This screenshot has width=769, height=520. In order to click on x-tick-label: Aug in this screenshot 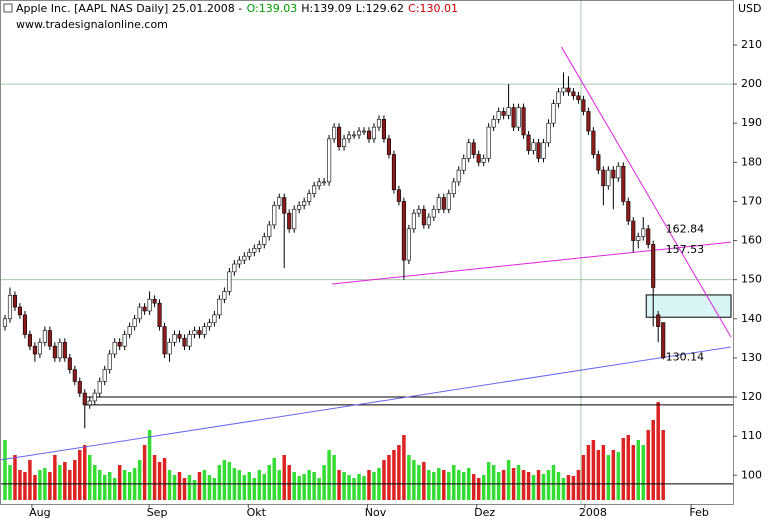, I will do `click(39, 512)`.